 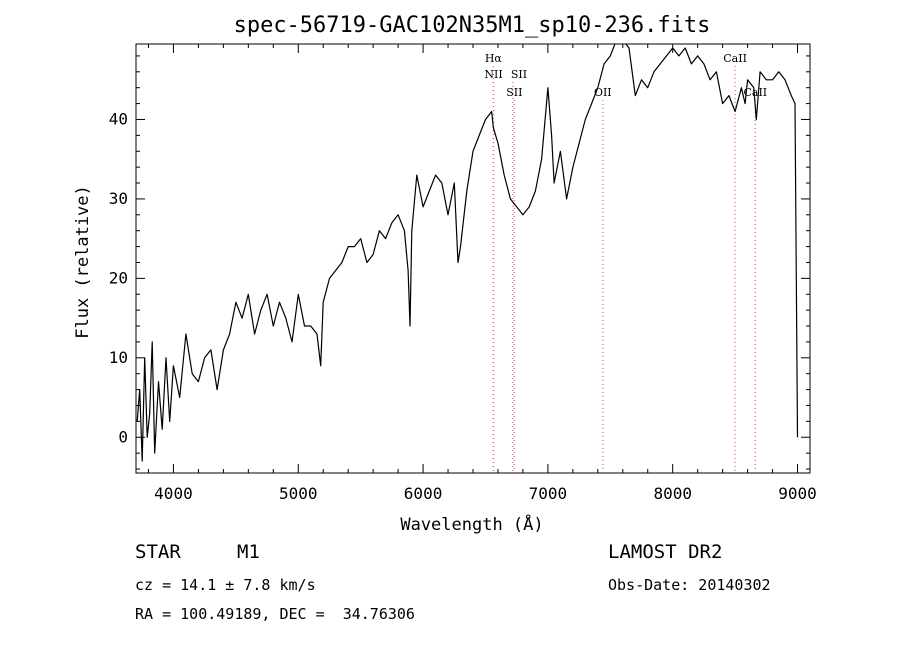 I want to click on redshift-cz: cz = 14.1 ± 7.8 km/s, so click(x=225, y=585).